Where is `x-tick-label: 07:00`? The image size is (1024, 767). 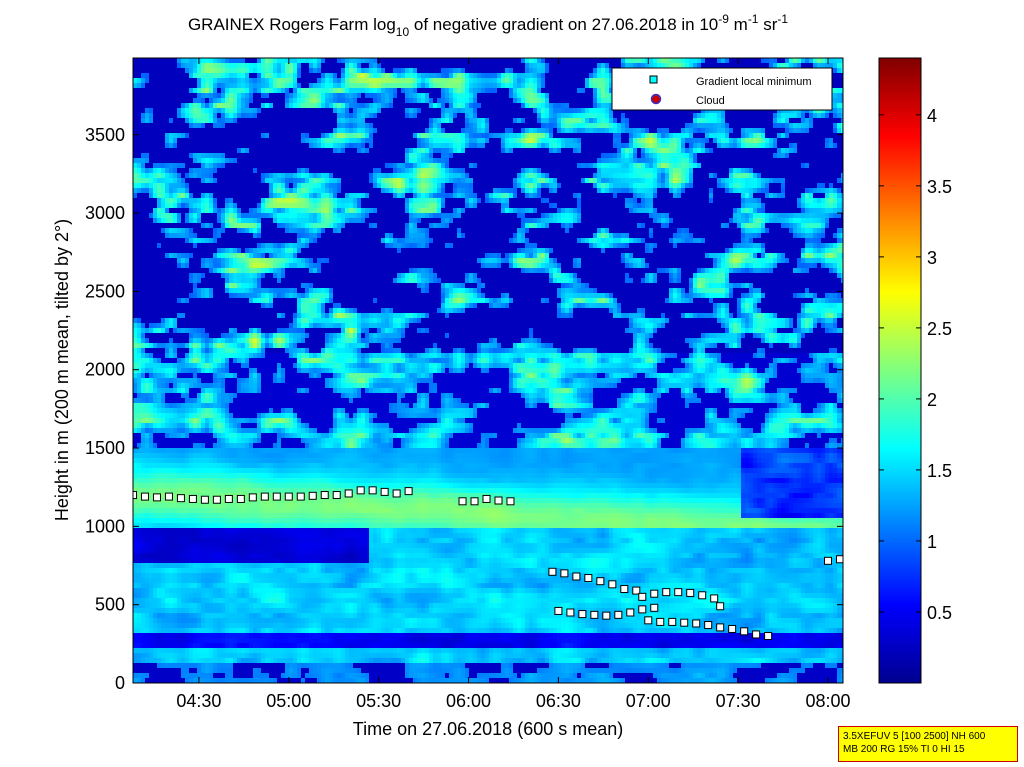
x-tick-label: 07:00 is located at coordinates (648, 701).